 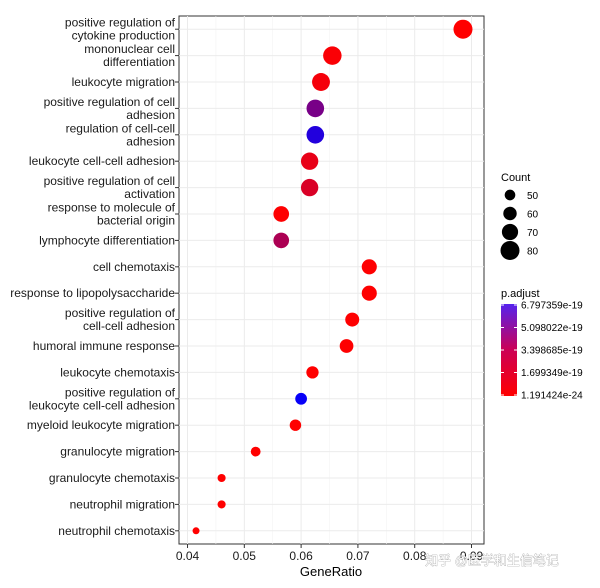 What do you see at coordinates (519, 216) in the screenshot?
I see `count-legend: Count 50 60 70 80` at bounding box center [519, 216].